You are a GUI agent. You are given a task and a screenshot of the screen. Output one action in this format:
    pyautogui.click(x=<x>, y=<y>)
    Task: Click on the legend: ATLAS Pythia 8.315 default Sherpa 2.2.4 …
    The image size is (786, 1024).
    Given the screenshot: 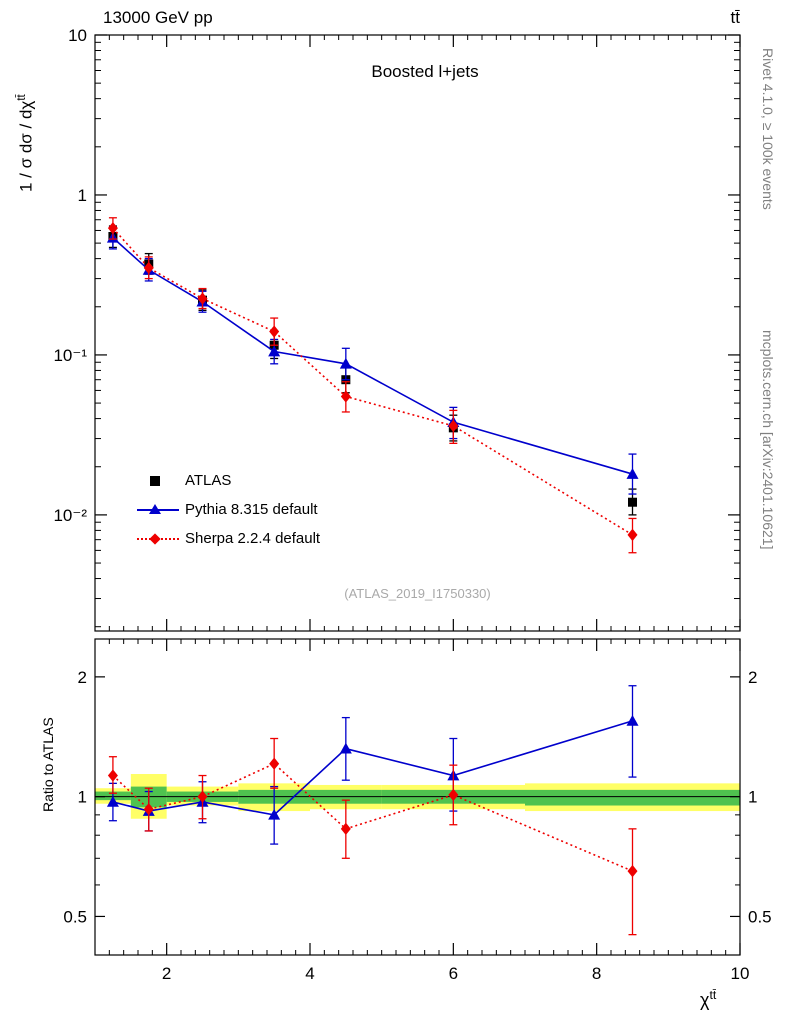 What is the action you would take?
    pyautogui.click(x=227, y=509)
    